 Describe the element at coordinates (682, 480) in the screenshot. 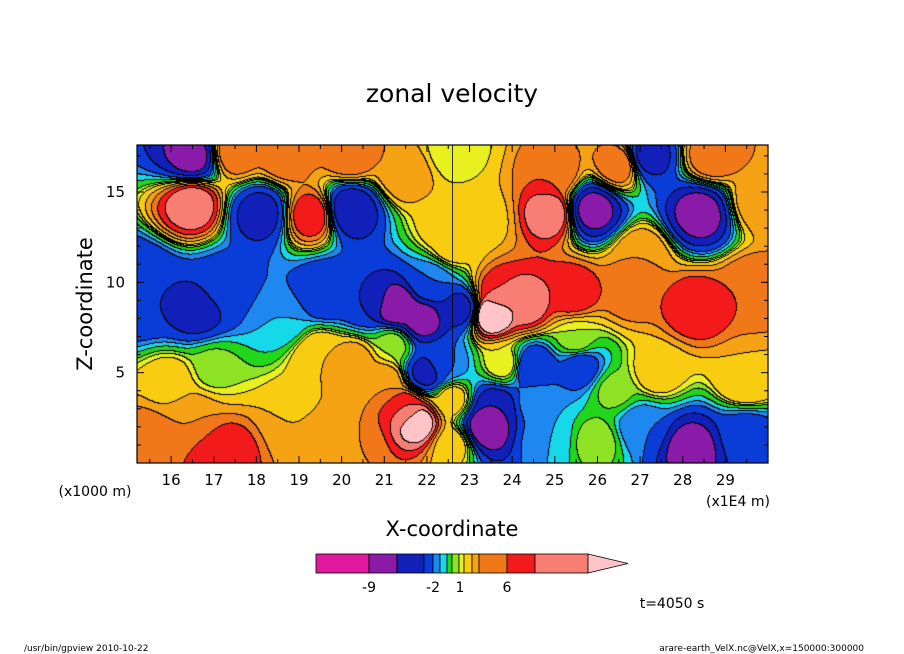

I see `x-tick-label: 28` at that location.